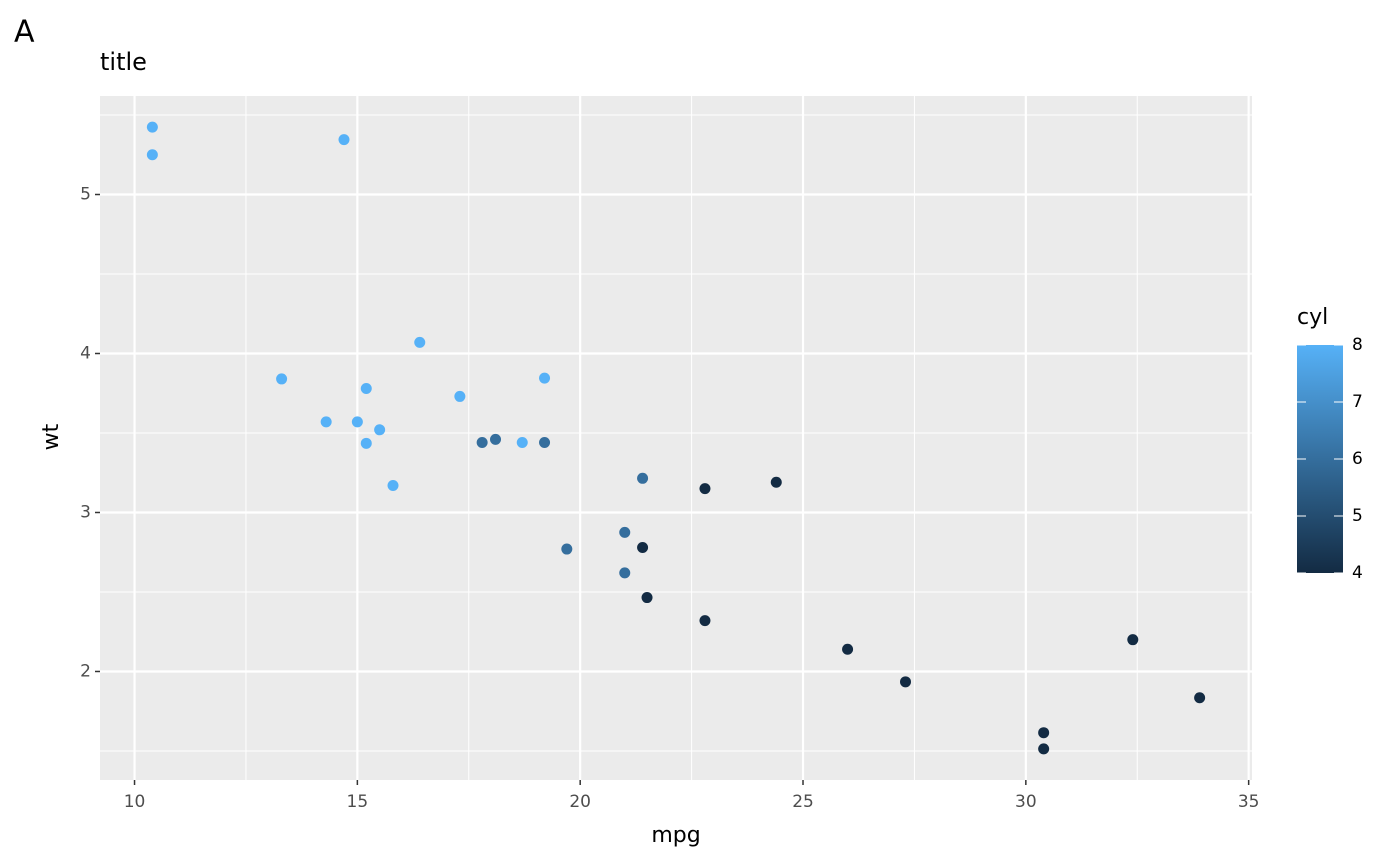 This screenshot has width=1400, height=866. What do you see at coordinates (85, 353) in the screenshot?
I see `y-tick-label: 4` at bounding box center [85, 353].